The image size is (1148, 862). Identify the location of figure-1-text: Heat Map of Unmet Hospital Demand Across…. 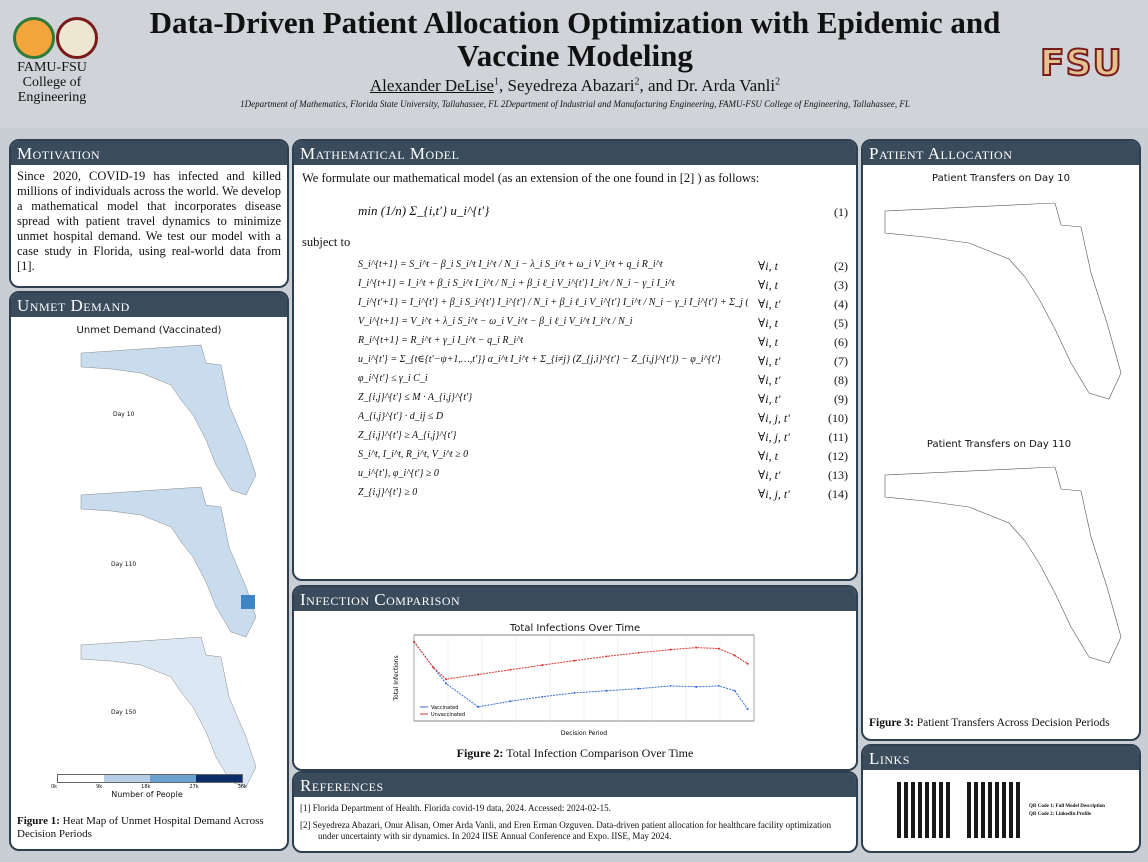
(140, 827).